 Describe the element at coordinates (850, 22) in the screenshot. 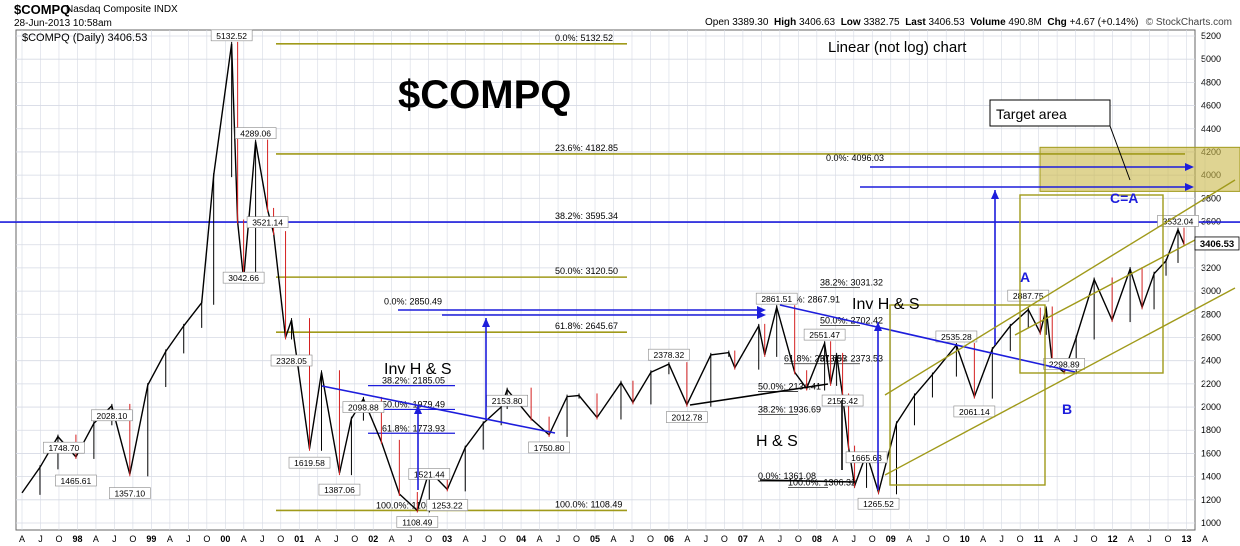

I see `low-label: Low` at that location.